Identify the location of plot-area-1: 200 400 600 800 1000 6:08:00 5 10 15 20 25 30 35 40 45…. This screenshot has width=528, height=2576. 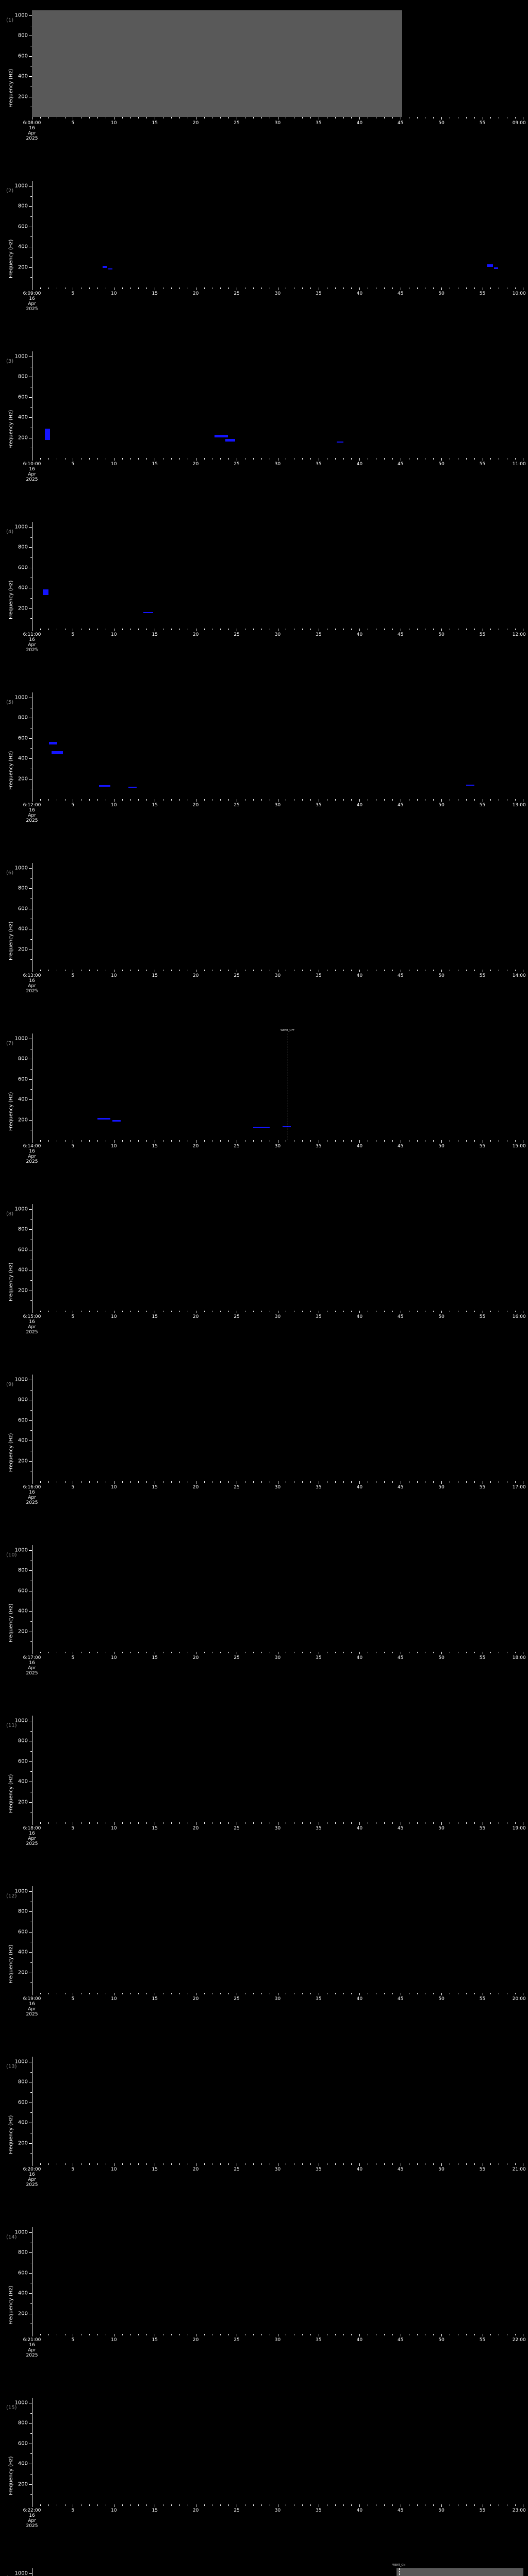
(270, 75).